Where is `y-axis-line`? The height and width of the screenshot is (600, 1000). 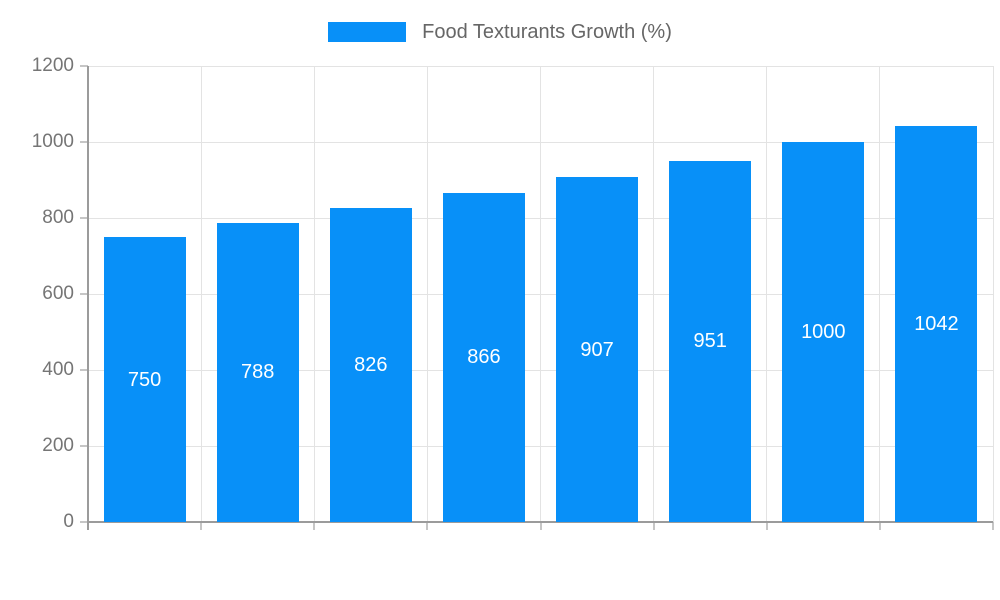
y-axis-line is located at coordinates (88, 298).